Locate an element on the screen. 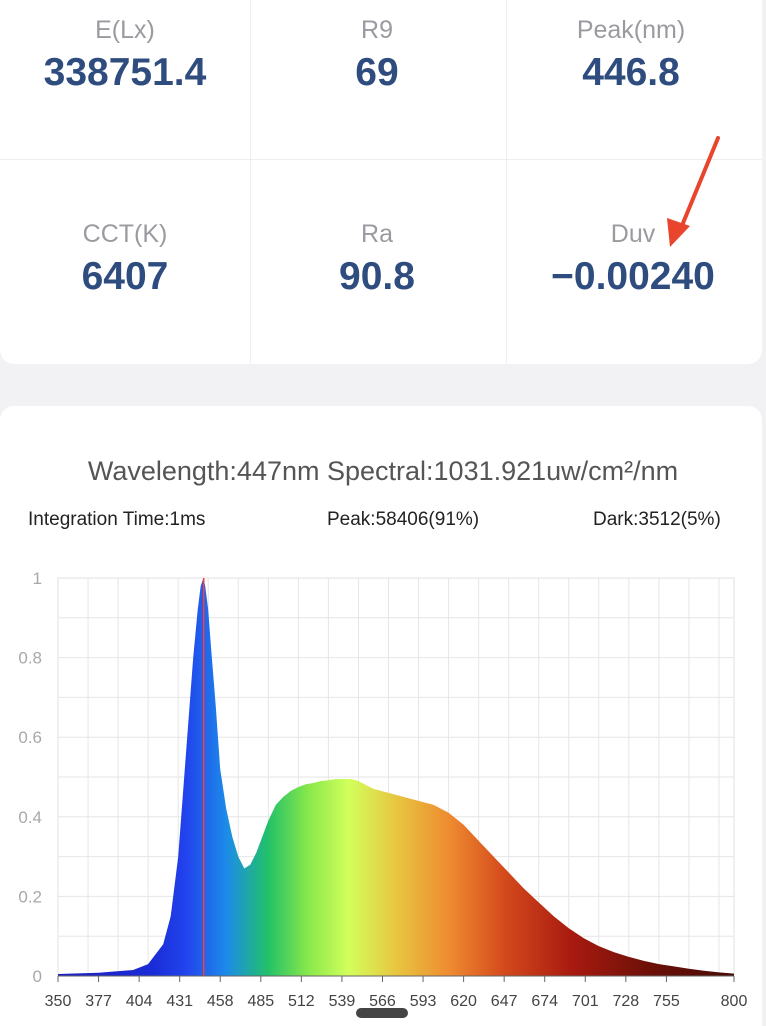 This screenshot has width=766, height=1026. metric-label: E(Lx) is located at coordinates (125, 30).